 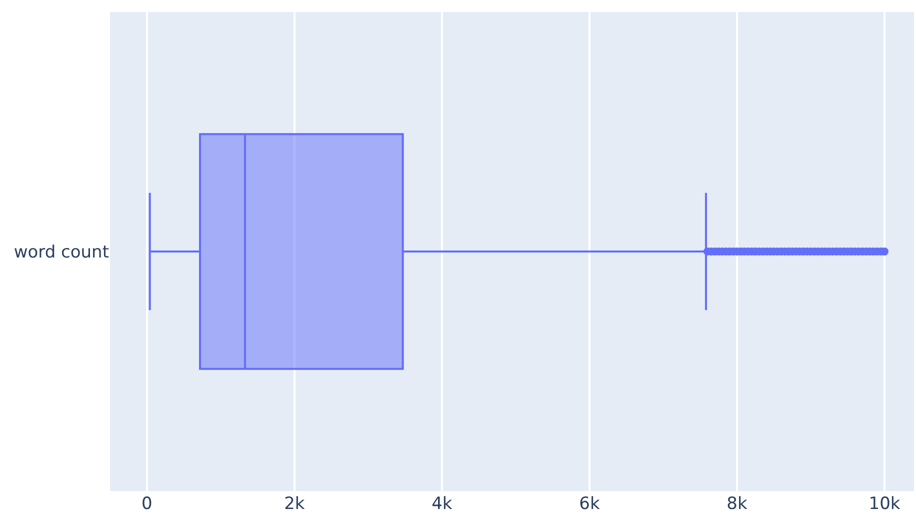 I want to click on x-tick-label: 0, so click(x=146, y=504).